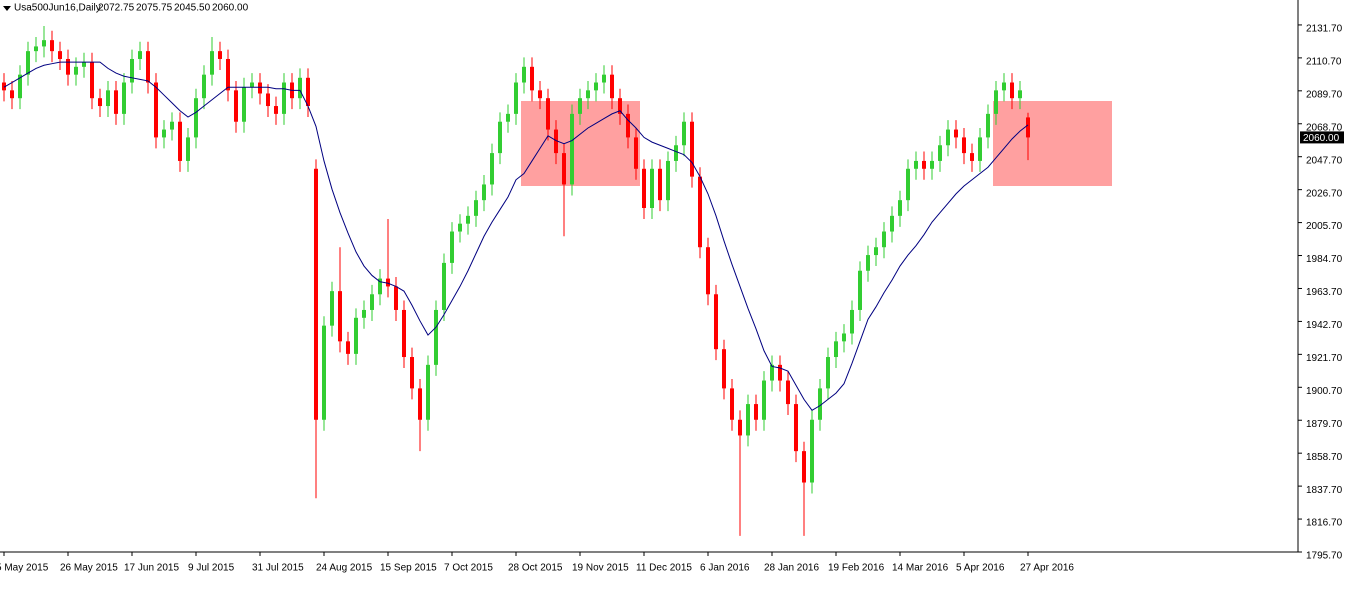 Image resolution: width=1364 pixels, height=592 pixels. What do you see at coordinates (1324, 325) in the screenshot?
I see `y-tick-label: 1942.70` at bounding box center [1324, 325].